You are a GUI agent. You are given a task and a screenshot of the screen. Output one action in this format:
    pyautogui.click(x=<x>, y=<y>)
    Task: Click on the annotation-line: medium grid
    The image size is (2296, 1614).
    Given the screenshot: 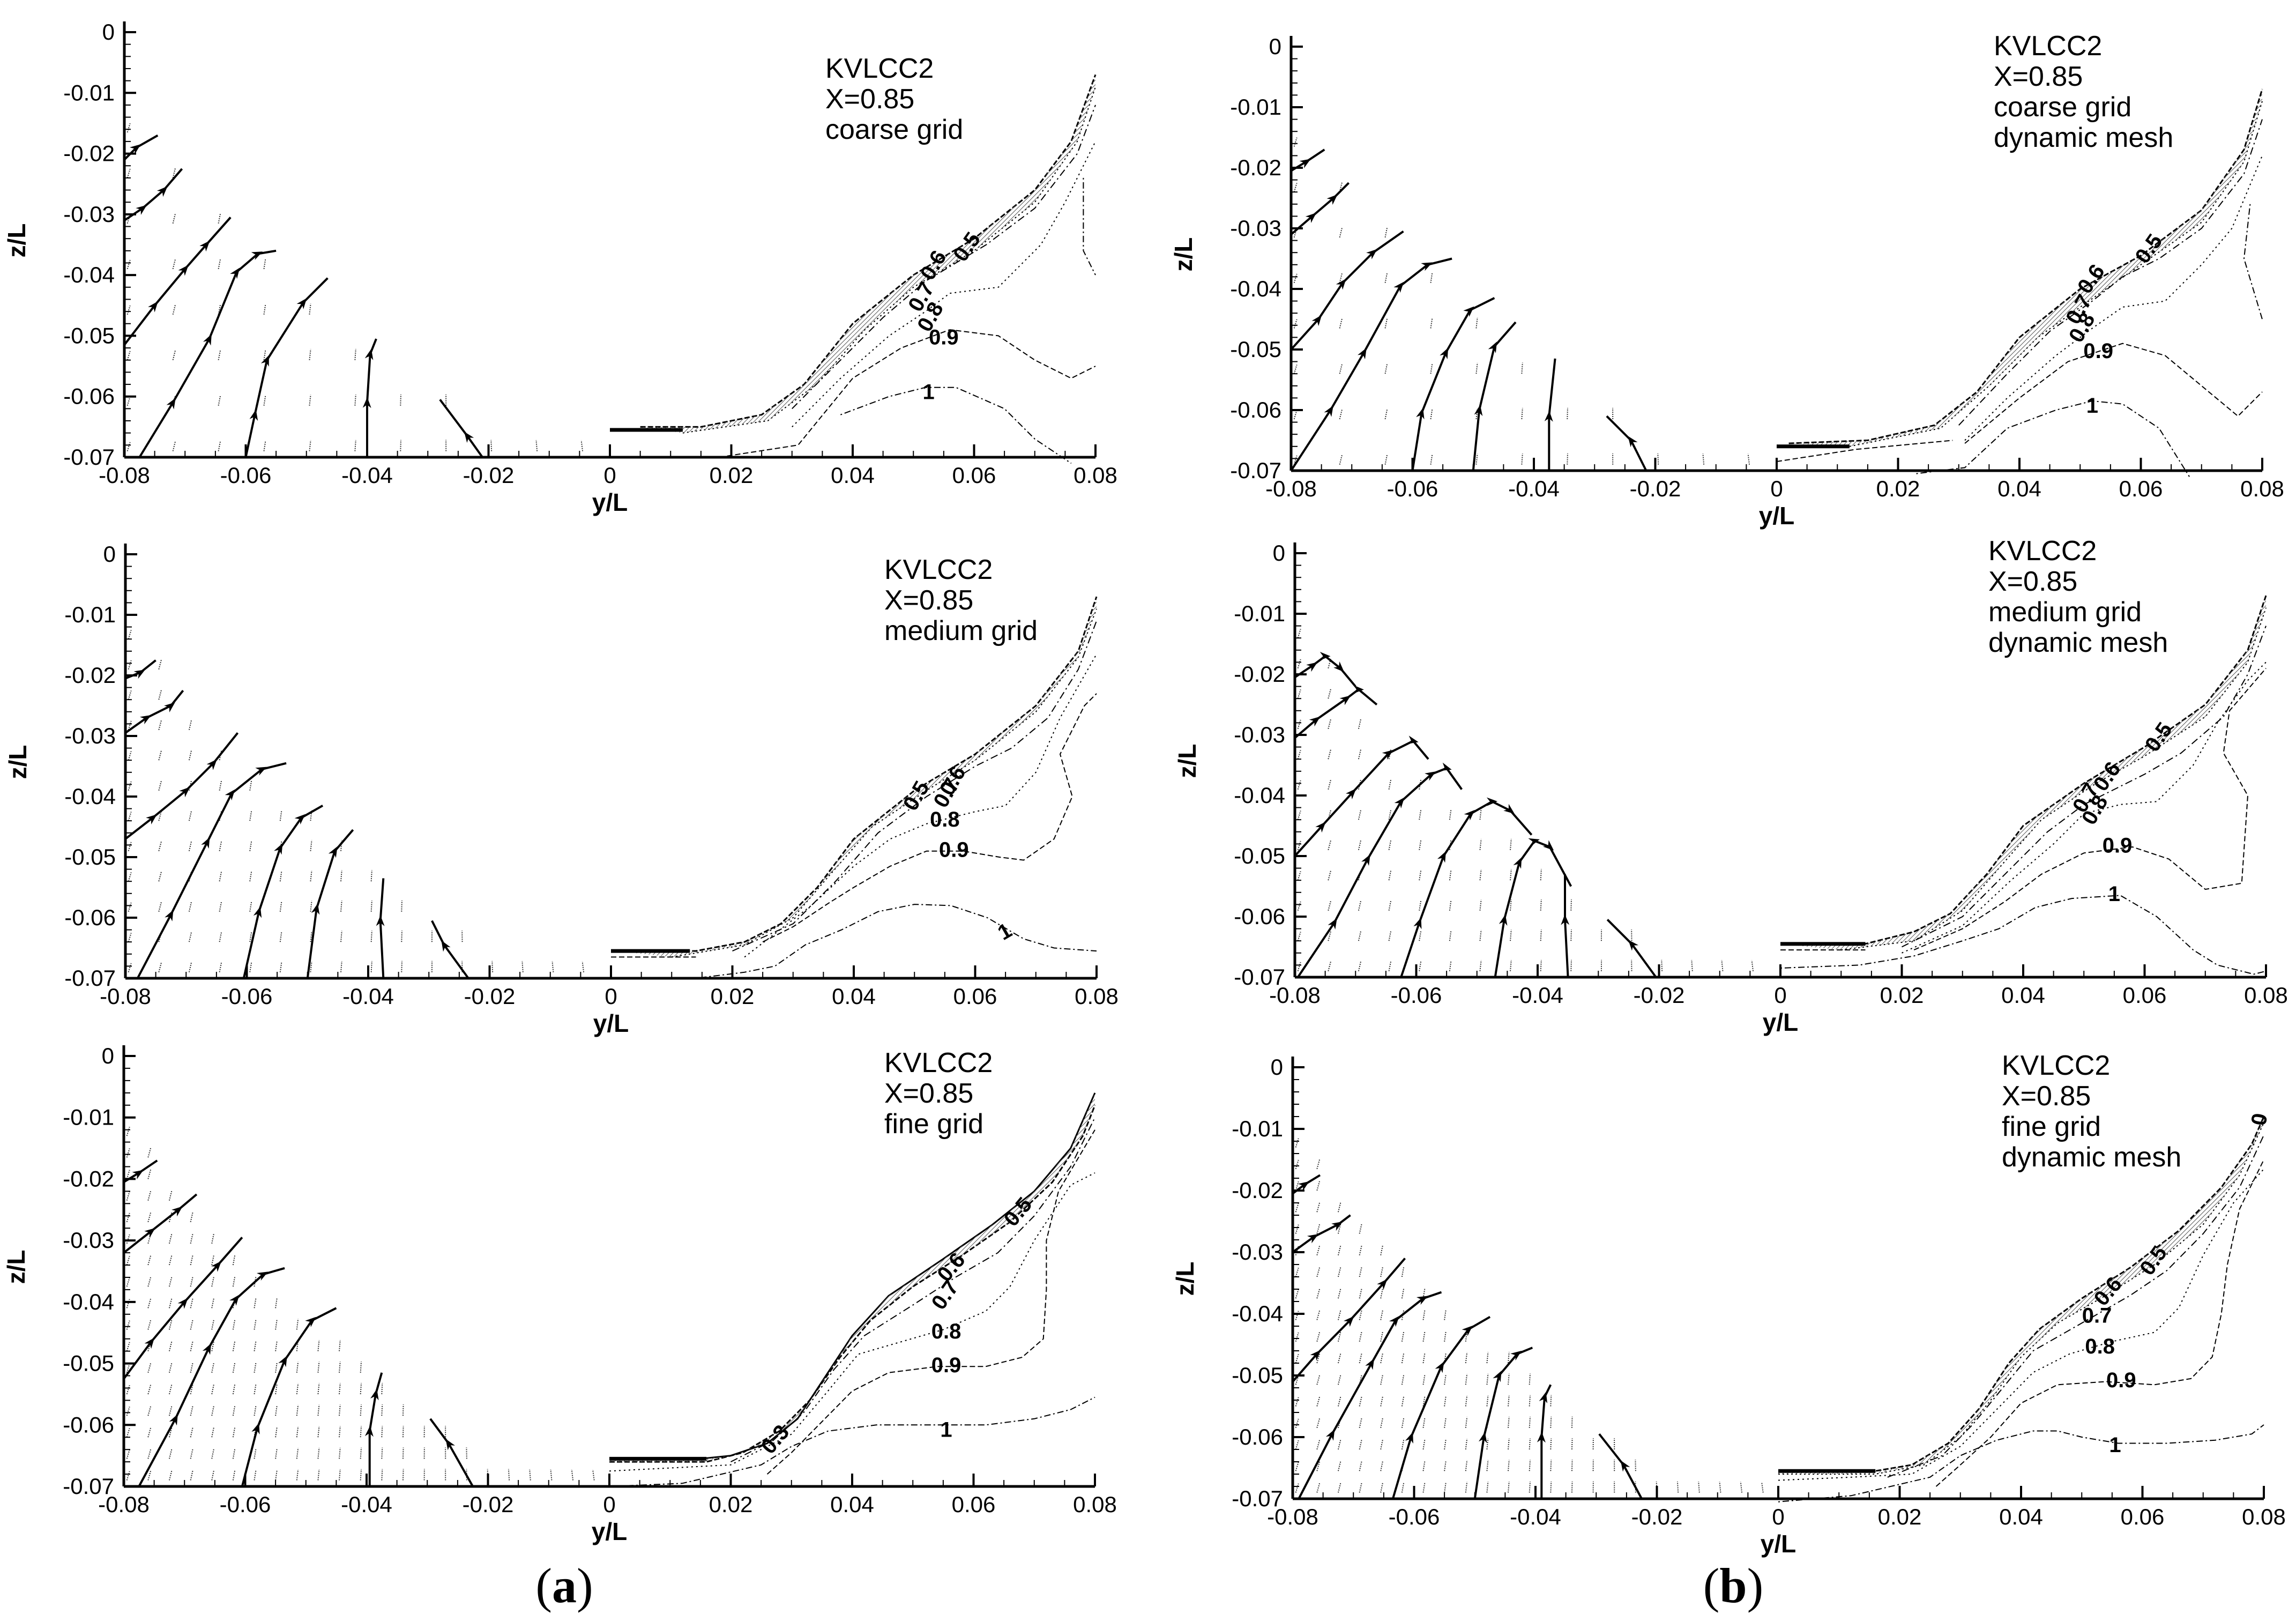 What is the action you would take?
    pyautogui.click(x=961, y=631)
    